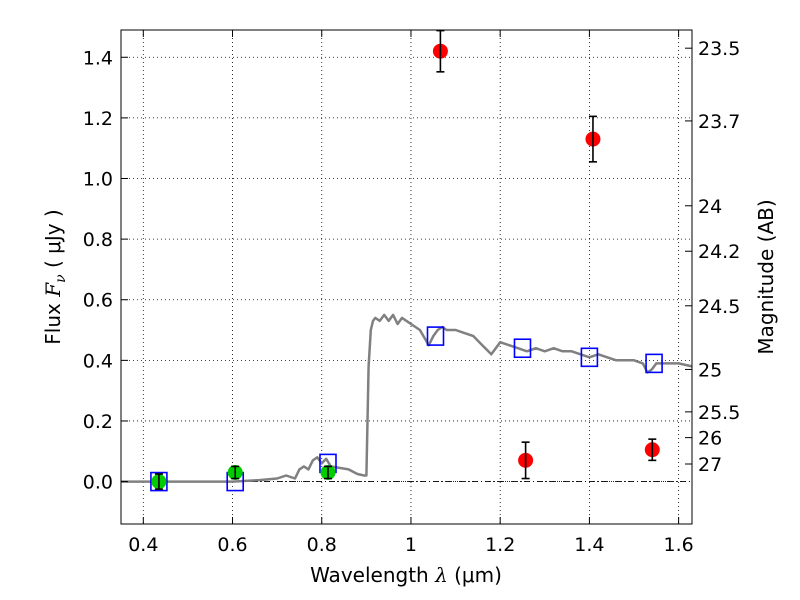 Image resolution: width=800 pixels, height=600 pixels. What do you see at coordinates (98, 301) in the screenshot?
I see `y-tick-label: 0.6` at bounding box center [98, 301].